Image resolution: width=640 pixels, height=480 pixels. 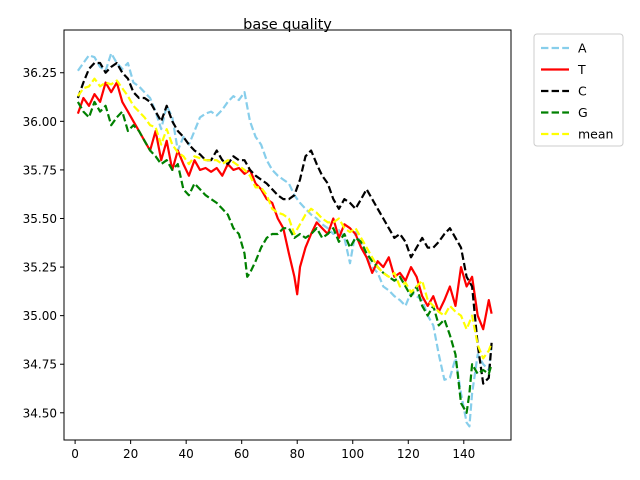 What do you see at coordinates (40, 316) in the screenshot?
I see `y-tick-label: 35.00` at bounding box center [40, 316].